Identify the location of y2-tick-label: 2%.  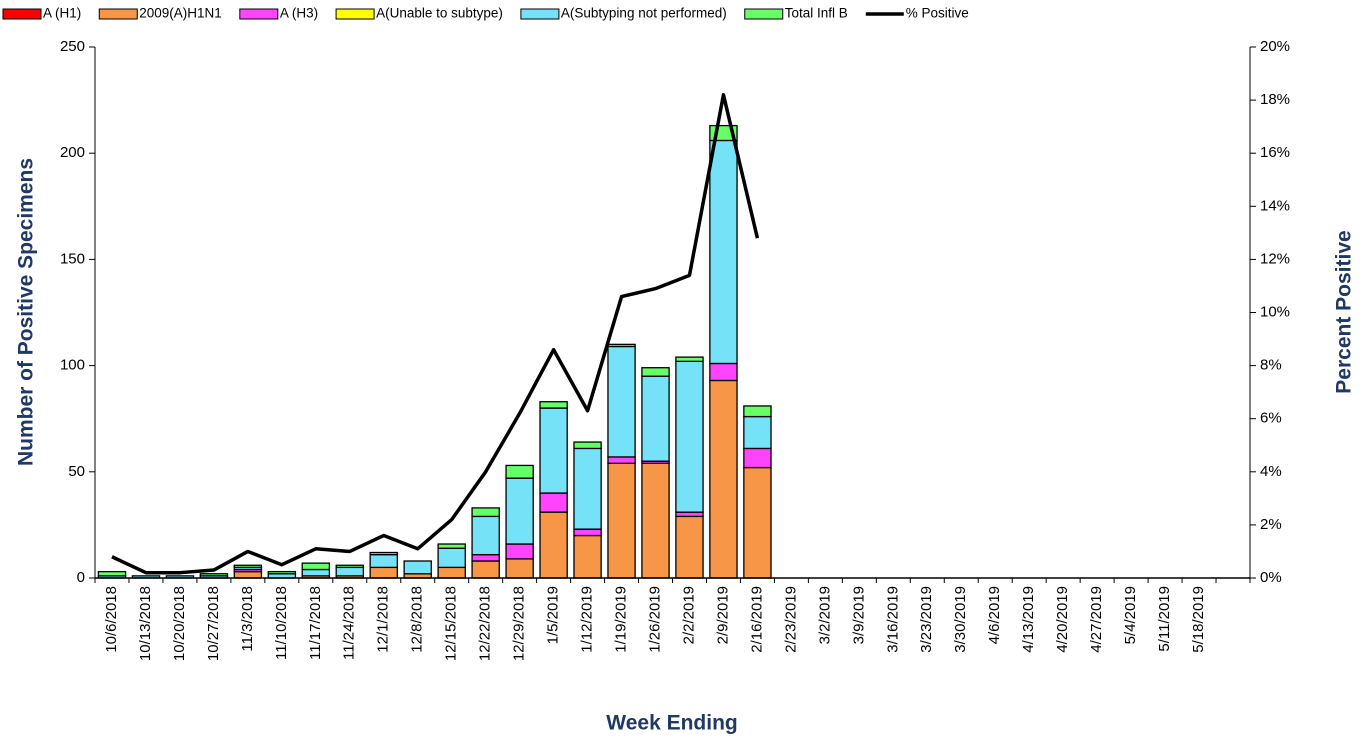
(1271, 524).